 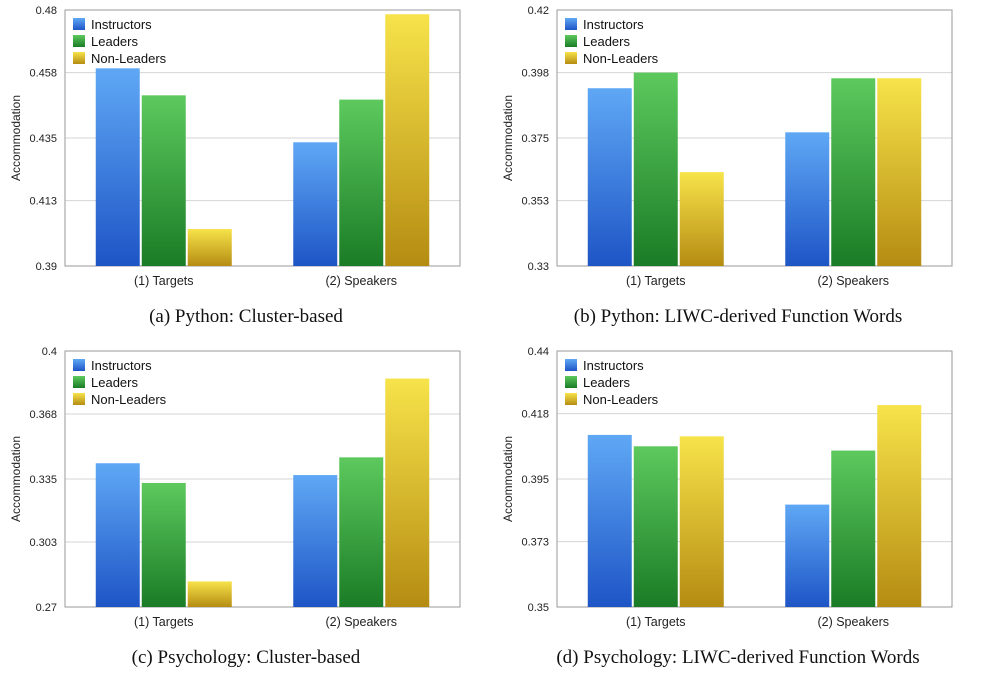 What do you see at coordinates (43, 74) in the screenshot?
I see `y-tick-label: 0.458` at bounding box center [43, 74].